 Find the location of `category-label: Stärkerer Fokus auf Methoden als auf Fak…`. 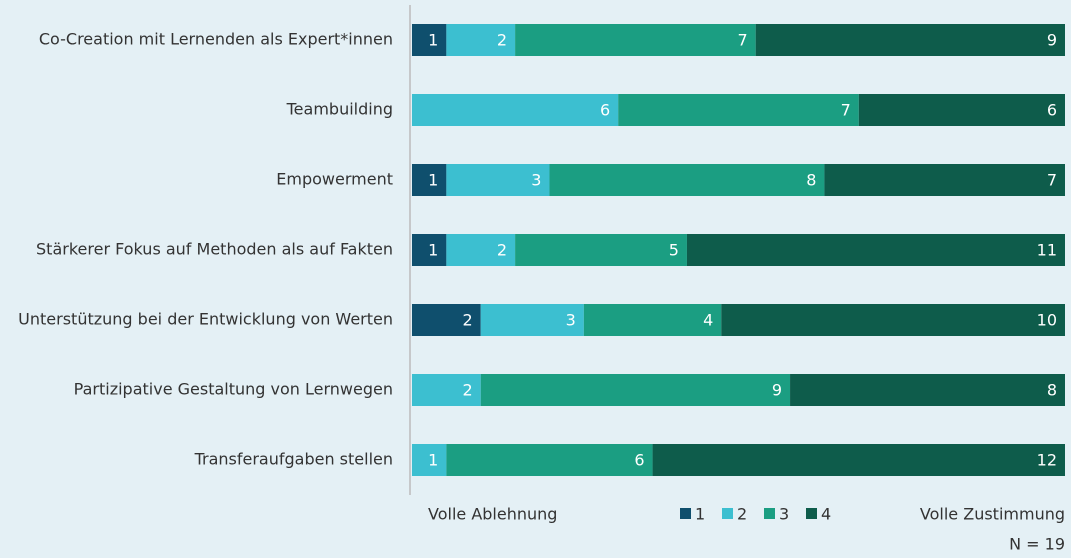

category-label: Stärkerer Fokus auf Methoden als auf Fak… is located at coordinates (214, 249).